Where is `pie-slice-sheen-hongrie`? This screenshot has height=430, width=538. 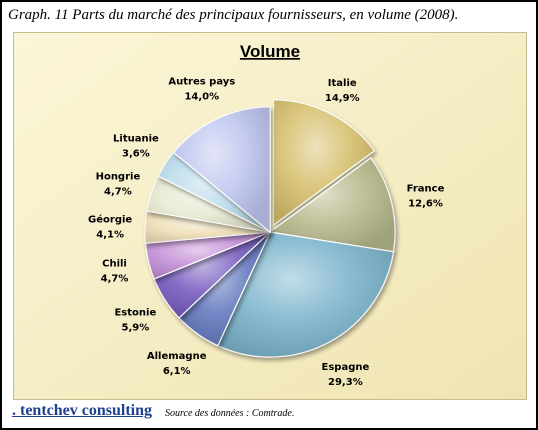 pie-slice-sheen-hongrie is located at coordinates (208, 204).